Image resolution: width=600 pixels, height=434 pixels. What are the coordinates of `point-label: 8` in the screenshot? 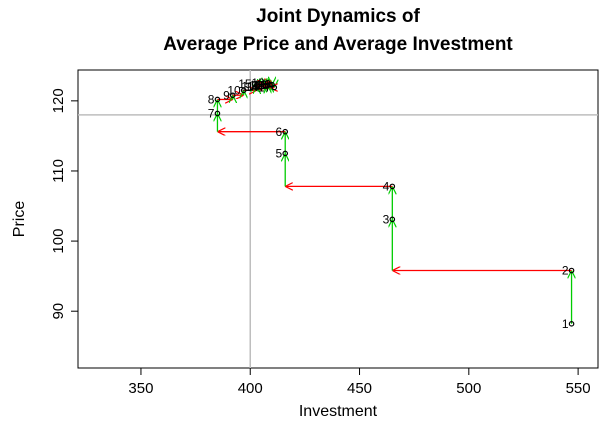 It's located at (211, 100).